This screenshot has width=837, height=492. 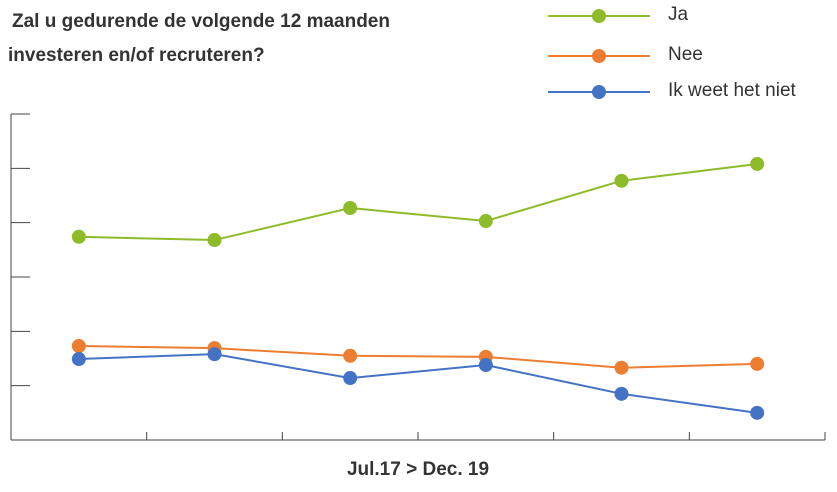 I want to click on chart-title: Zal u gedurende de volgende 12 maanden, so click(x=201, y=21).